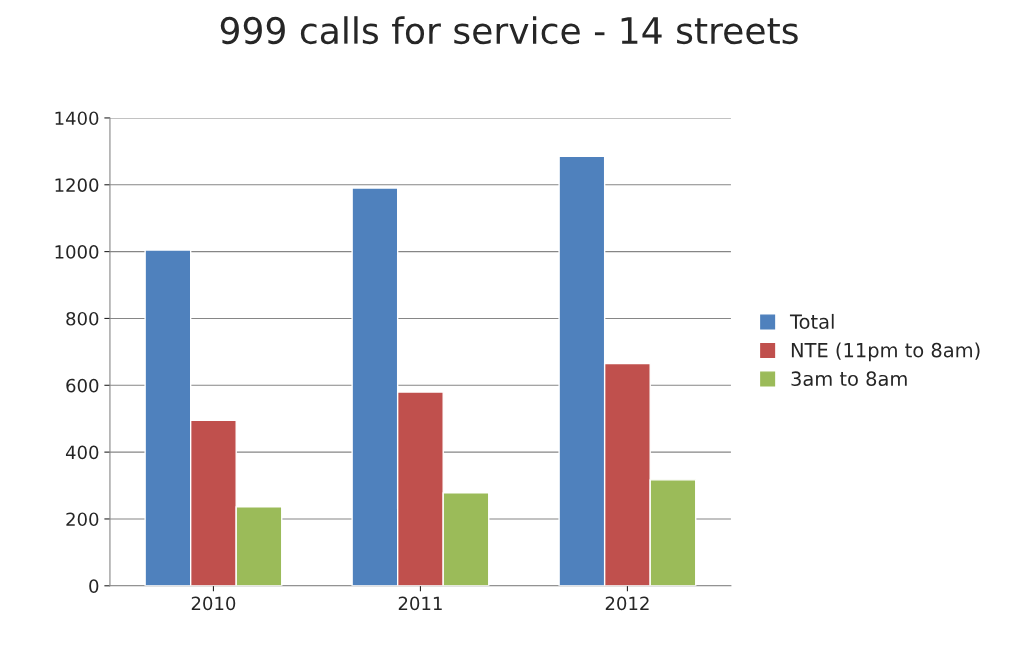  I want to click on x-tick-label: 2012, so click(627, 603).